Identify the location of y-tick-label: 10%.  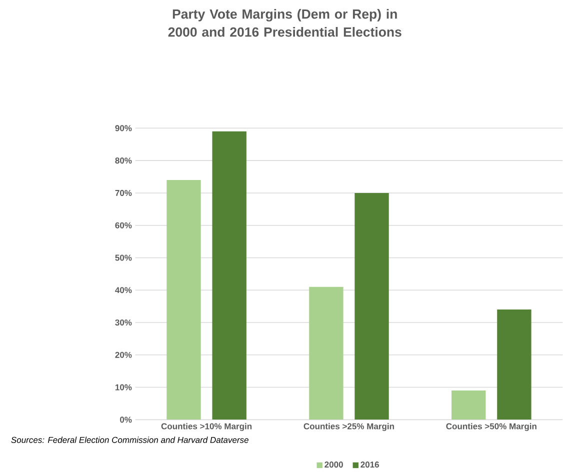
(123, 387).